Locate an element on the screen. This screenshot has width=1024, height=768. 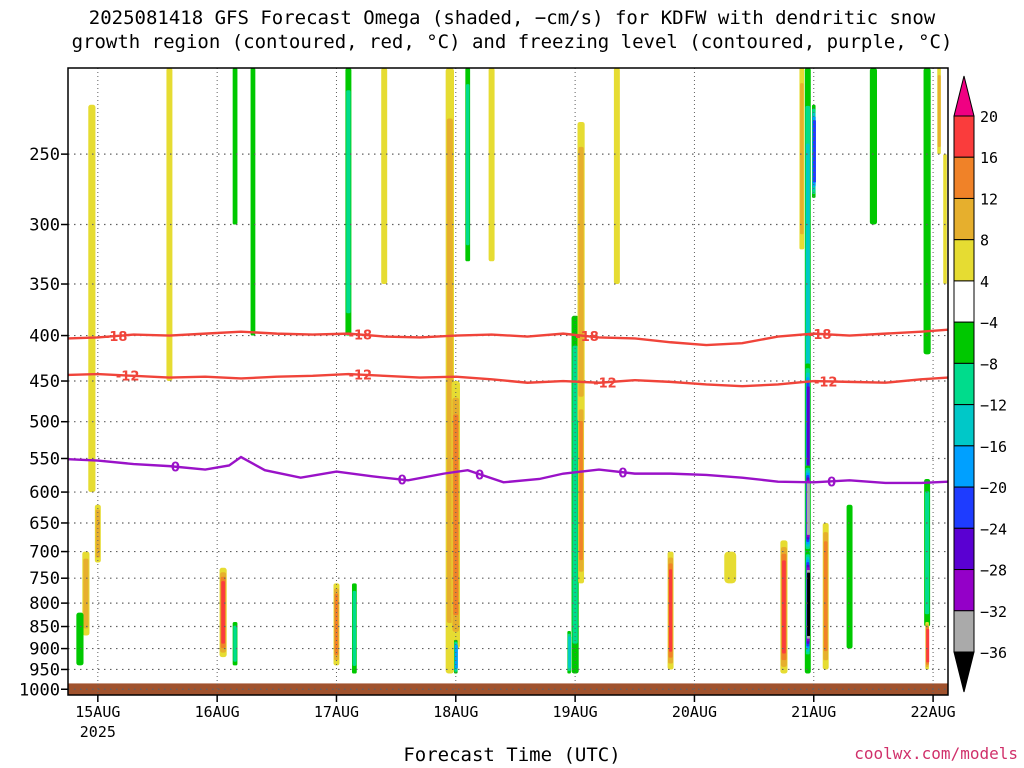
y-tick-label: 400 is located at coordinates (44, 337).